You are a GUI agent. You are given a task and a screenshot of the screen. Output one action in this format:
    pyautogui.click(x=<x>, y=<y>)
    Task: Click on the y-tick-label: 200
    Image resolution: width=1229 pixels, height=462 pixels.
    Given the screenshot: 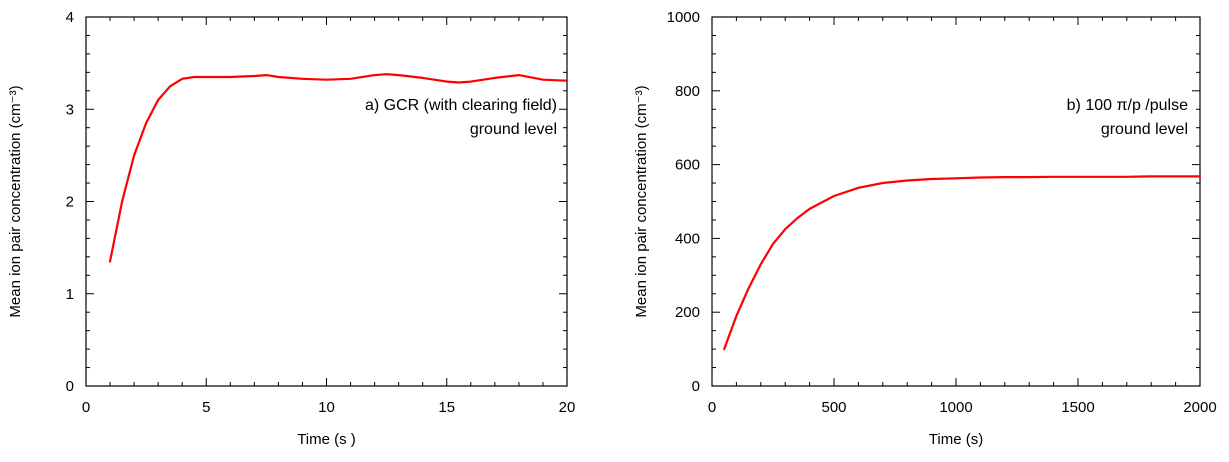 What is the action you would take?
    pyautogui.click(x=687, y=312)
    